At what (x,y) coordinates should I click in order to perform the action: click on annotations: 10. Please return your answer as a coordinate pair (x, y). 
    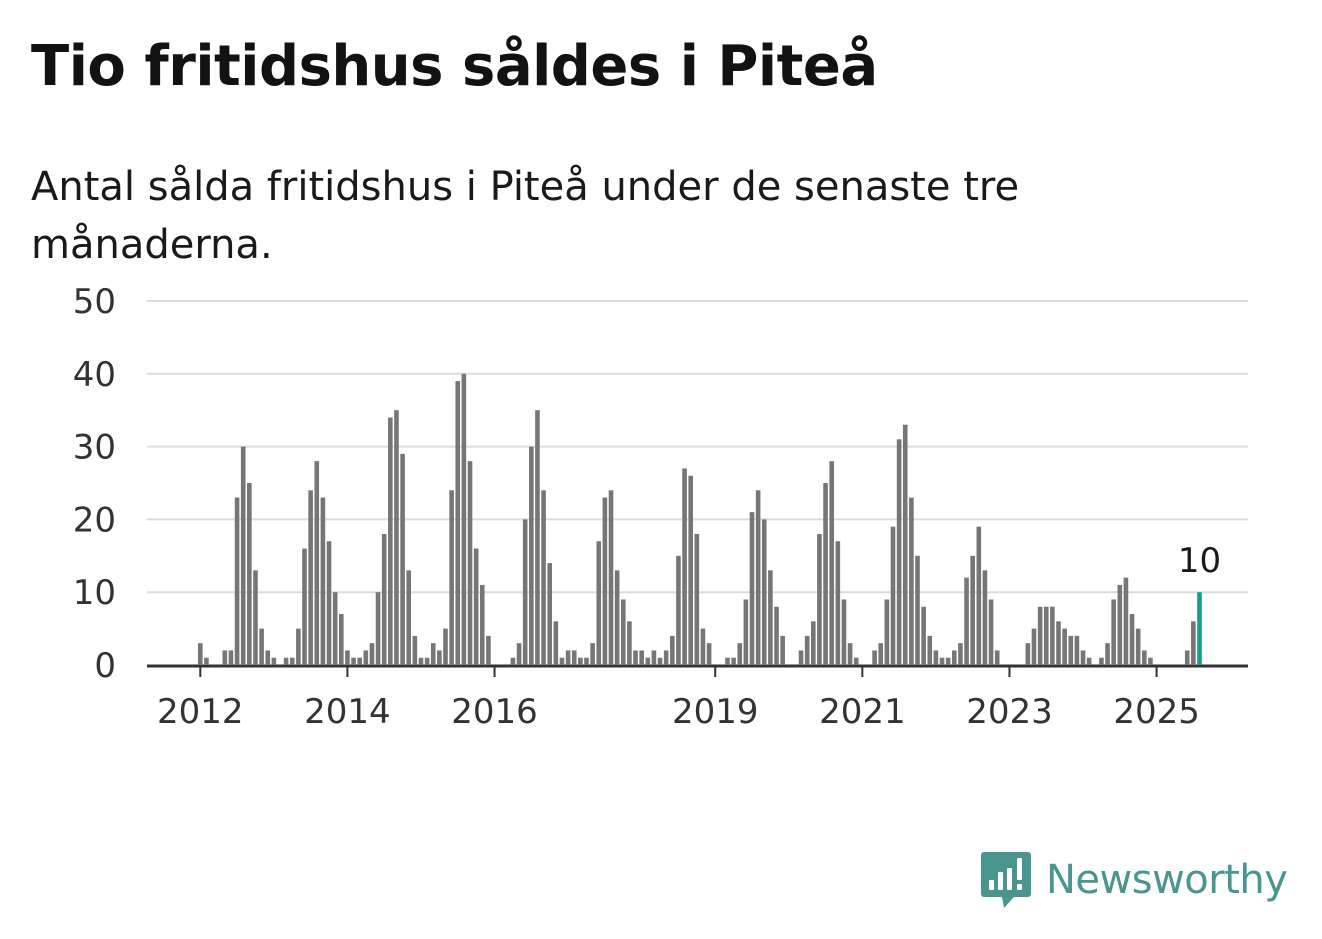
    Looking at the image, I should click on (1199, 561).